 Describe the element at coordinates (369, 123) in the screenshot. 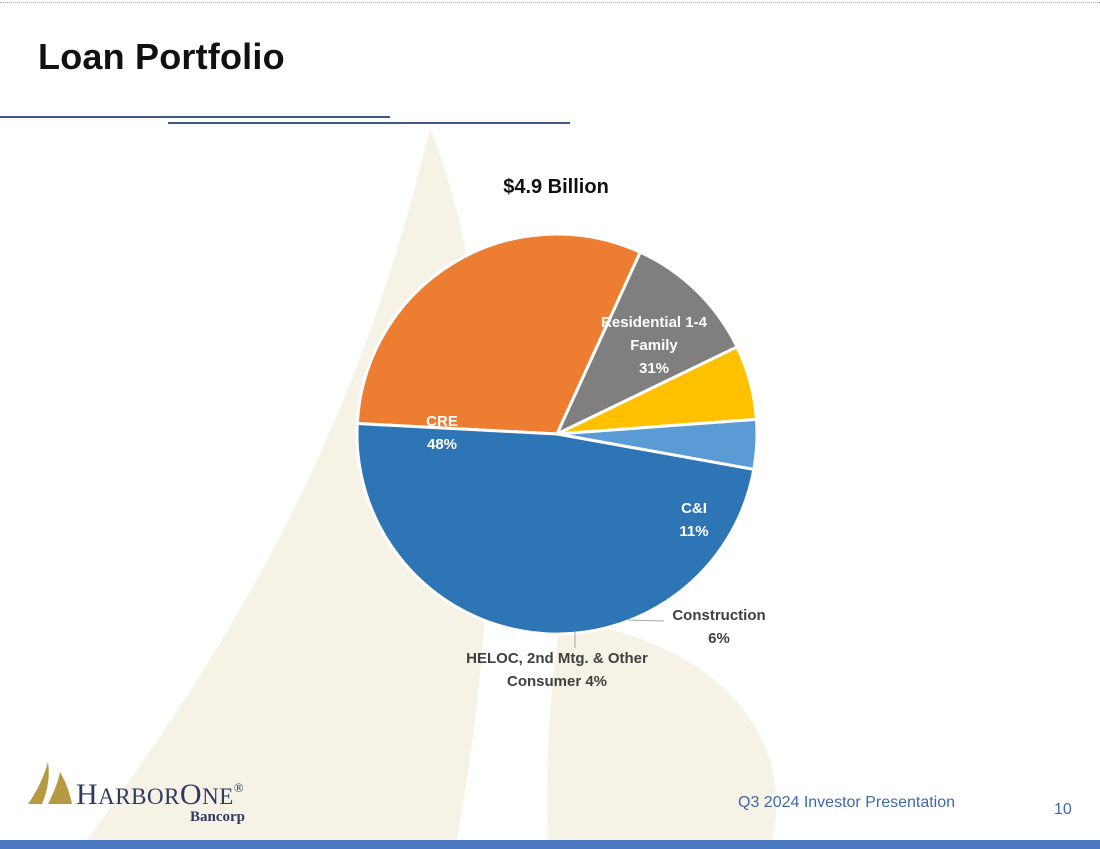

I see `title-rule-lower` at that location.